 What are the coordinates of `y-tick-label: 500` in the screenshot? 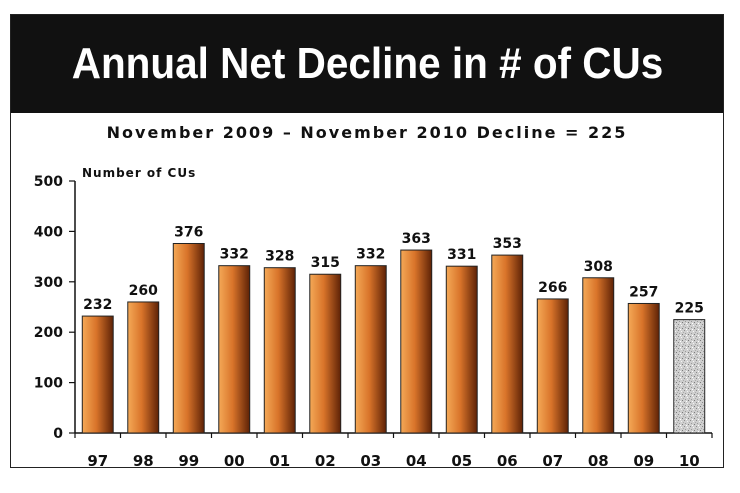 It's located at (48, 182).